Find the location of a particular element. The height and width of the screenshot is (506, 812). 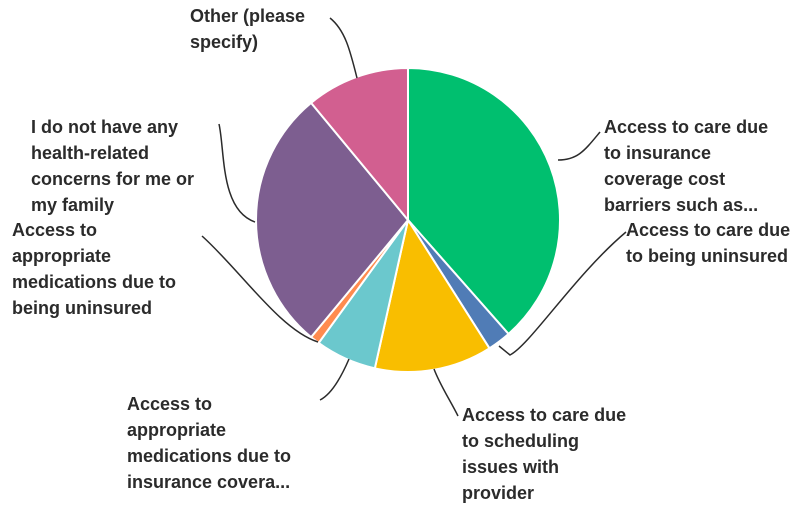

slice-label-0-line-1: to insurance is located at coordinates (657, 153).